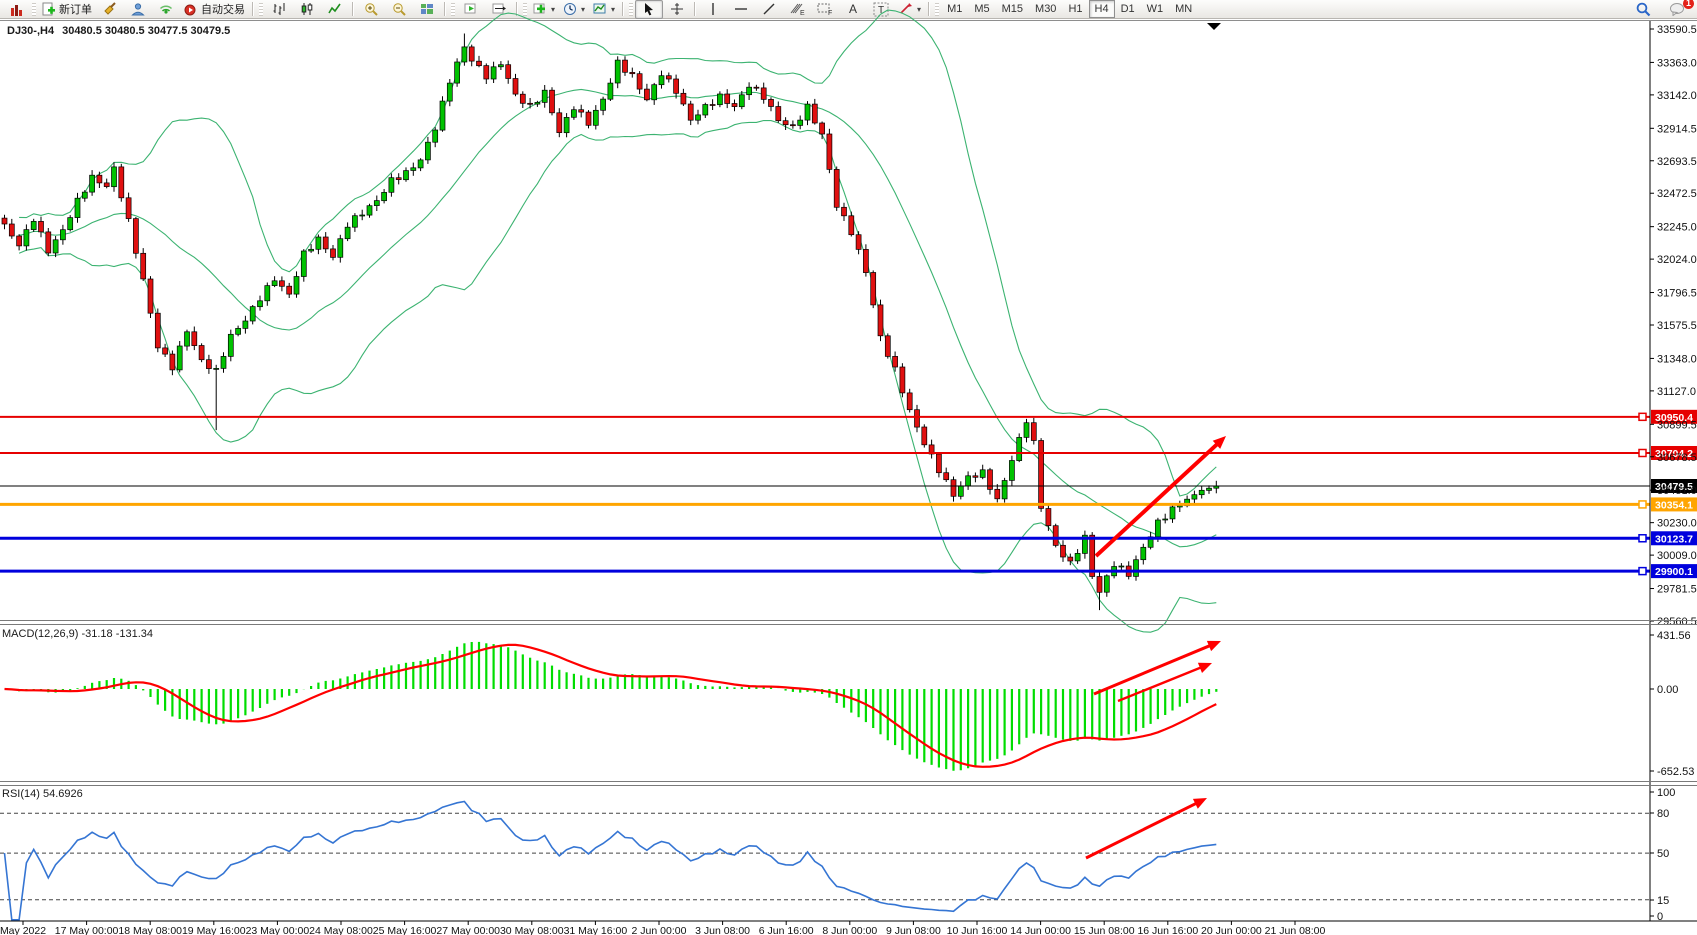 This screenshot has width=1697, height=935. I want to click on timeframe-button-H4: H4, so click(1101, 9).